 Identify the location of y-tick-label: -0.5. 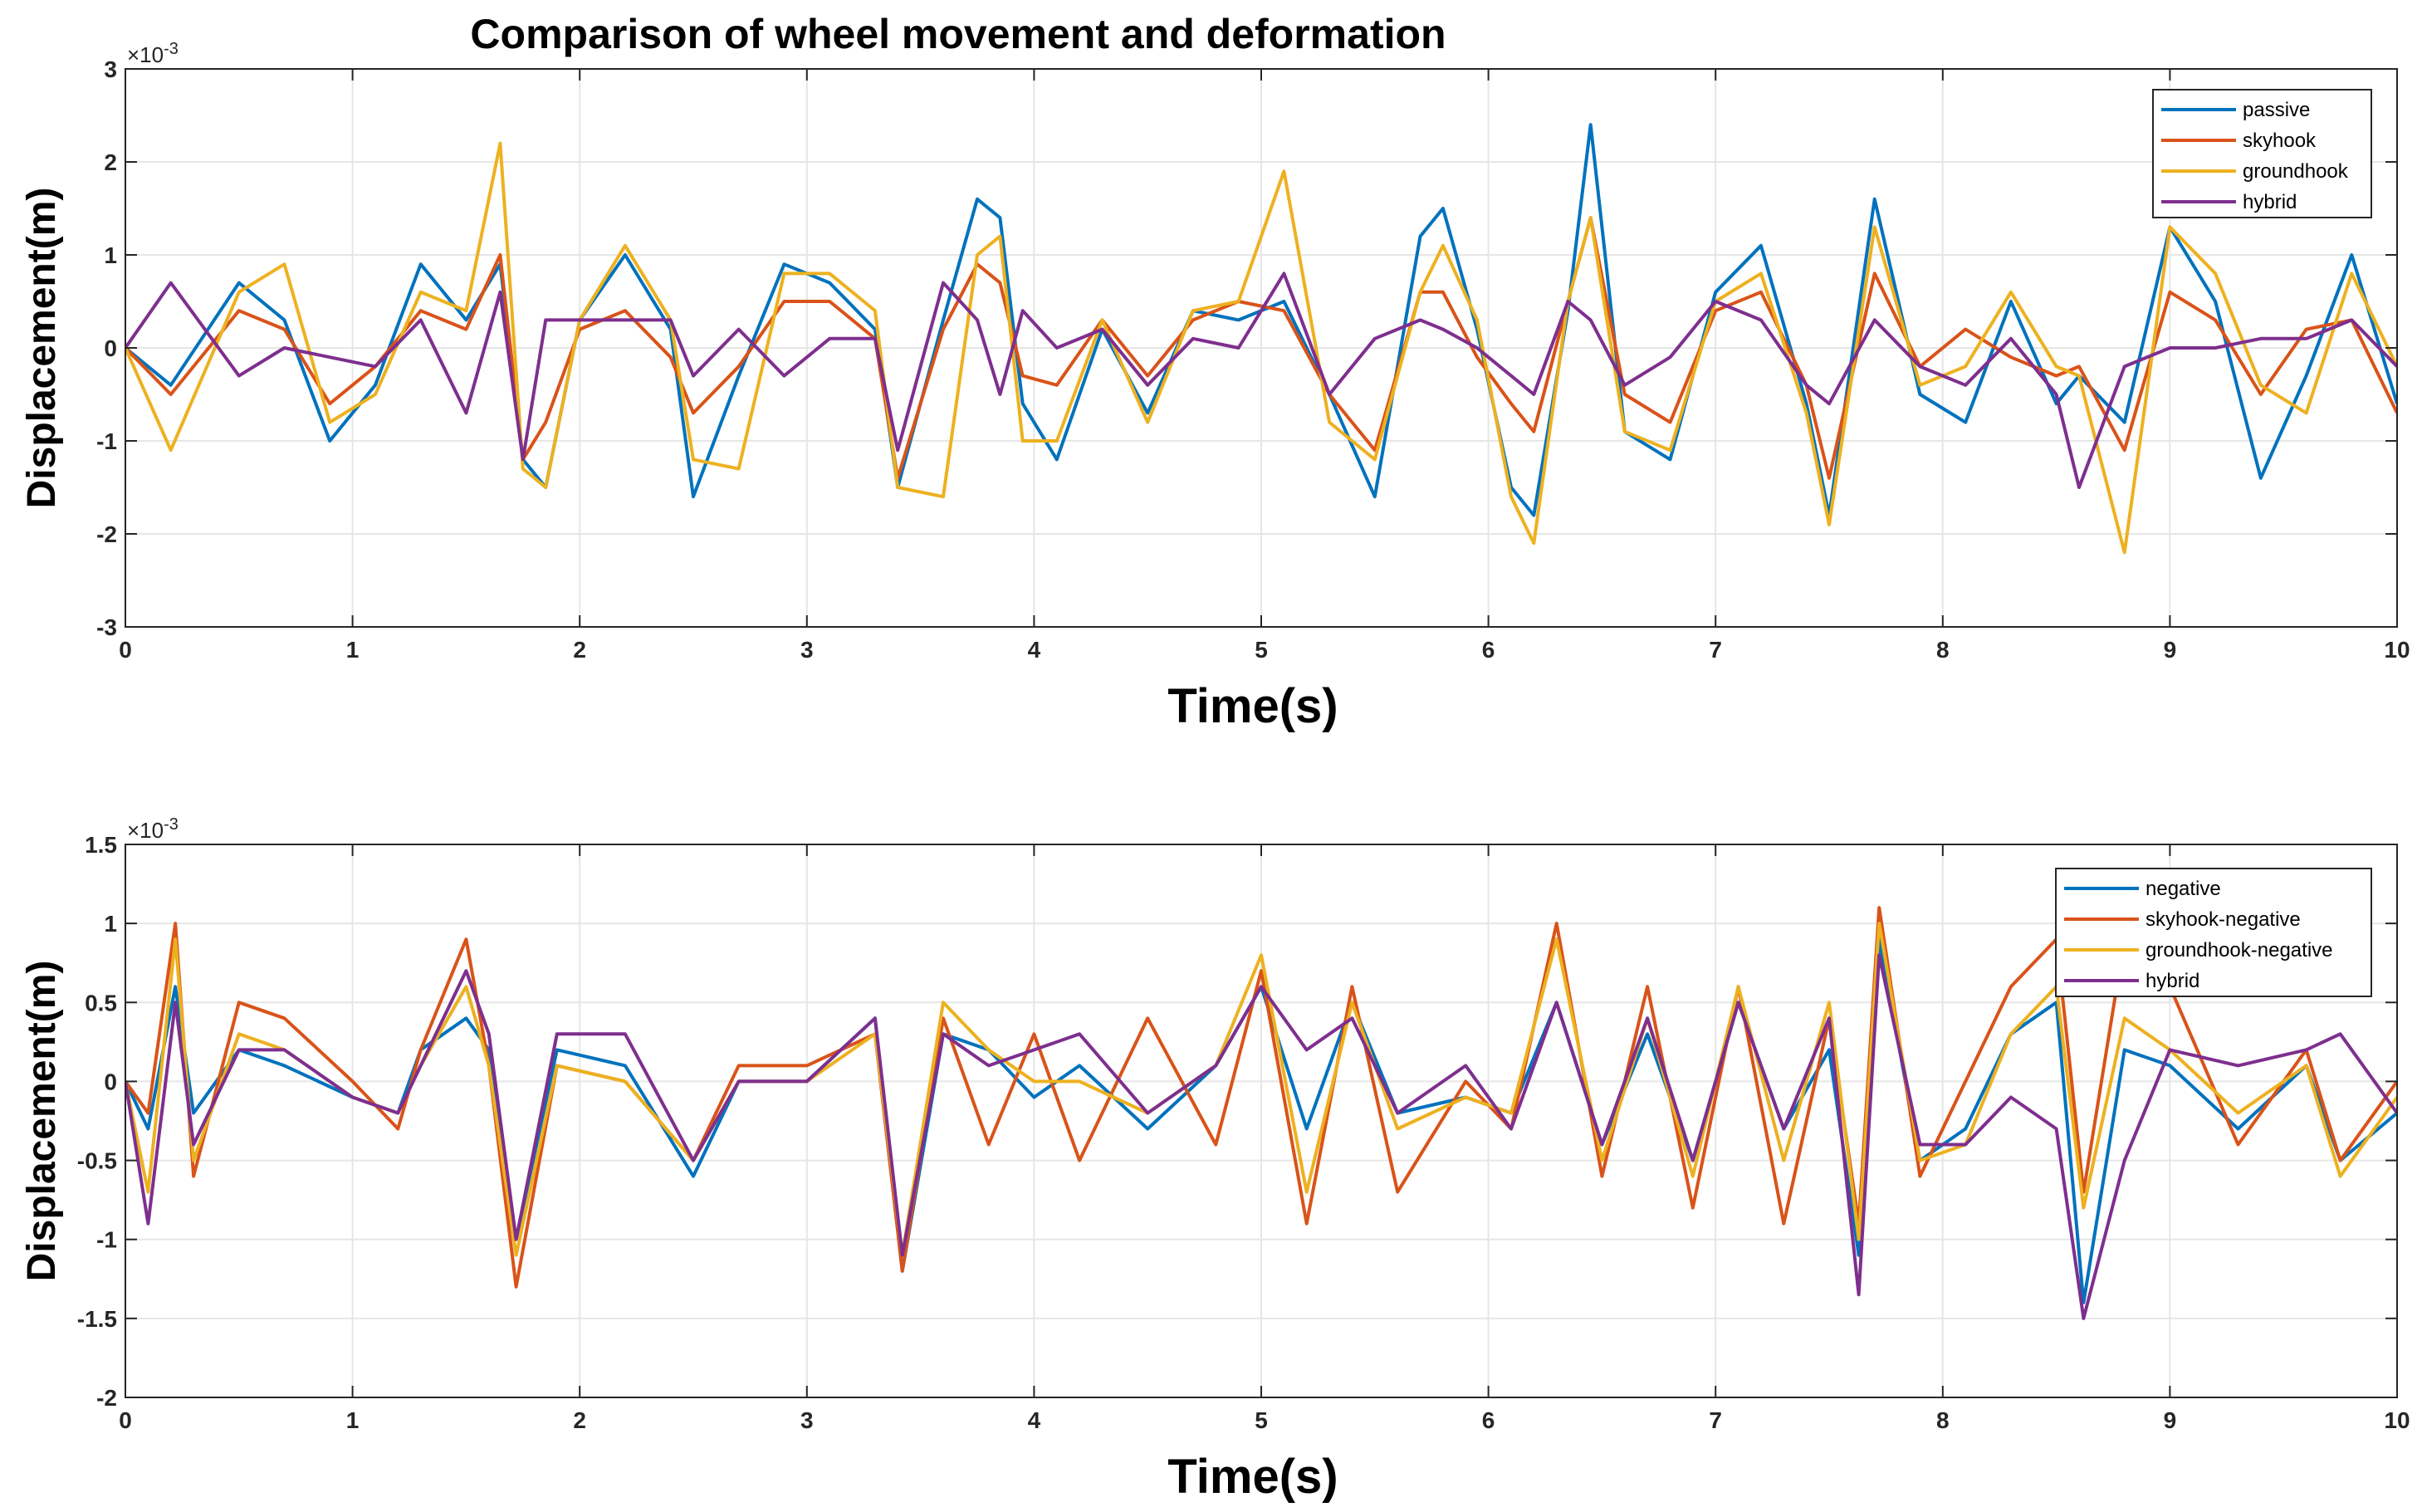
(97, 1161).